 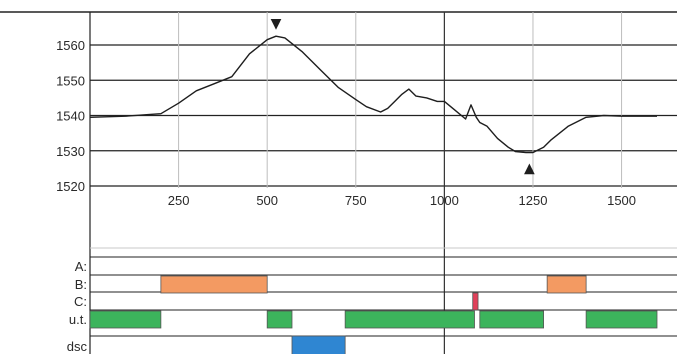 I want to click on y-tick-label: 1530, so click(x=70, y=151).